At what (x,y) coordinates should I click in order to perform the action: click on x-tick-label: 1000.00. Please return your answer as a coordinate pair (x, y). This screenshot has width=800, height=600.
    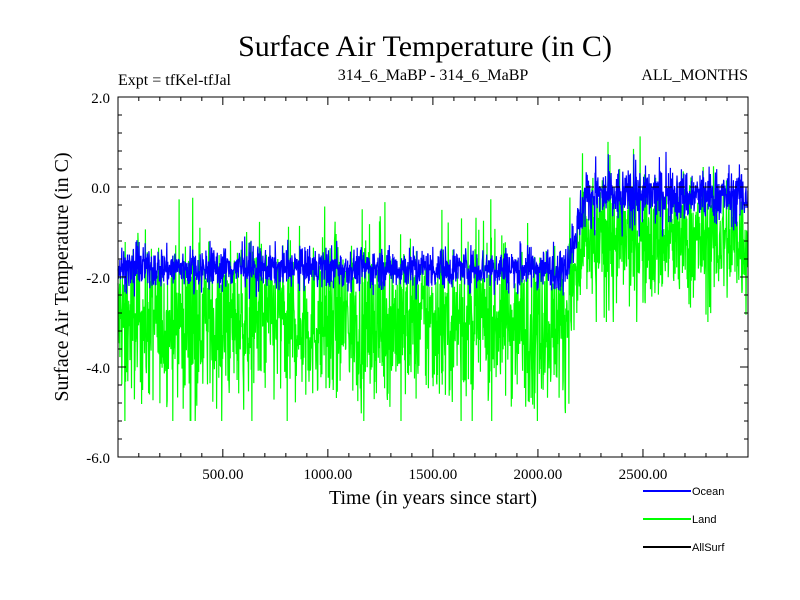
    Looking at the image, I should click on (327, 475).